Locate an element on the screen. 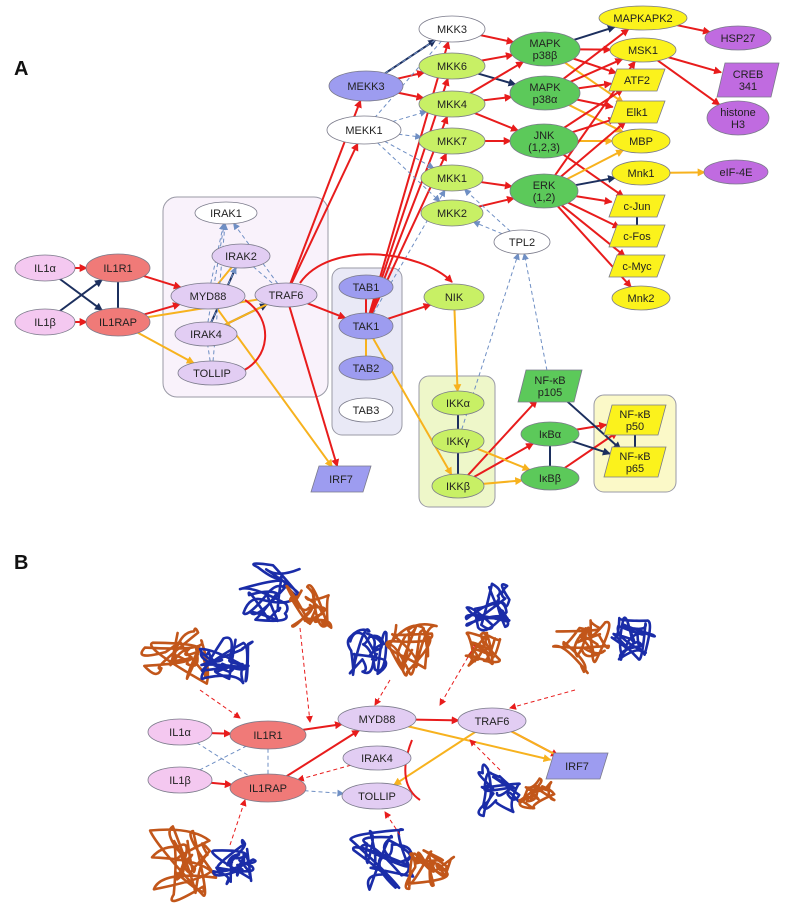 Image resolution: width=788 pixels, height=913 pixels. b-edge-traf6-irf7 is located at coordinates (535, 743).